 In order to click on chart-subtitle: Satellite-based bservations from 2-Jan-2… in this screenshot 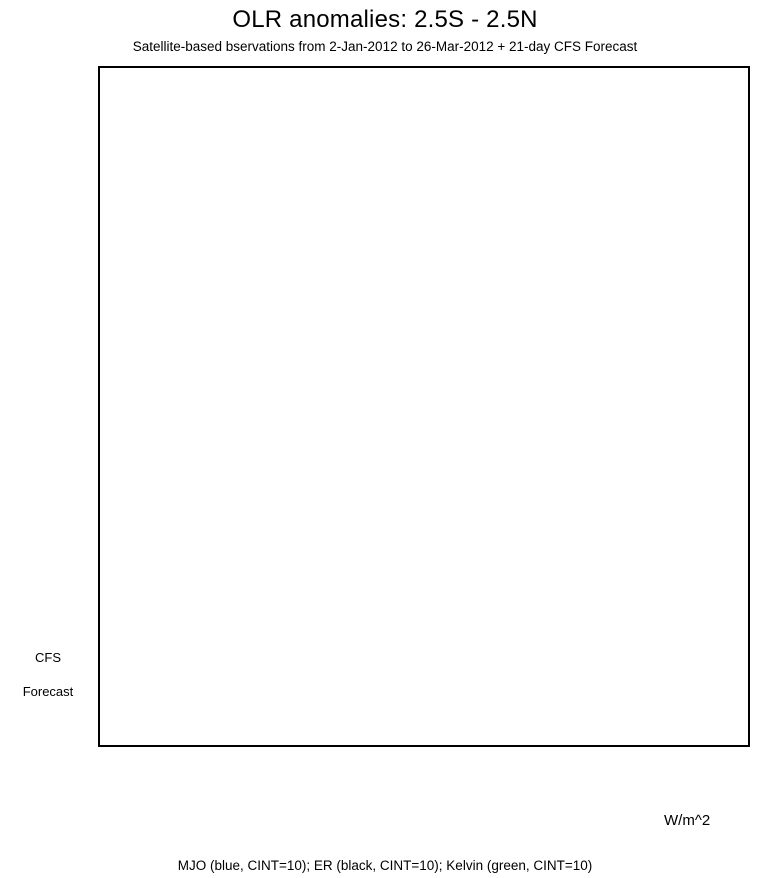, I will do `click(385, 46)`.